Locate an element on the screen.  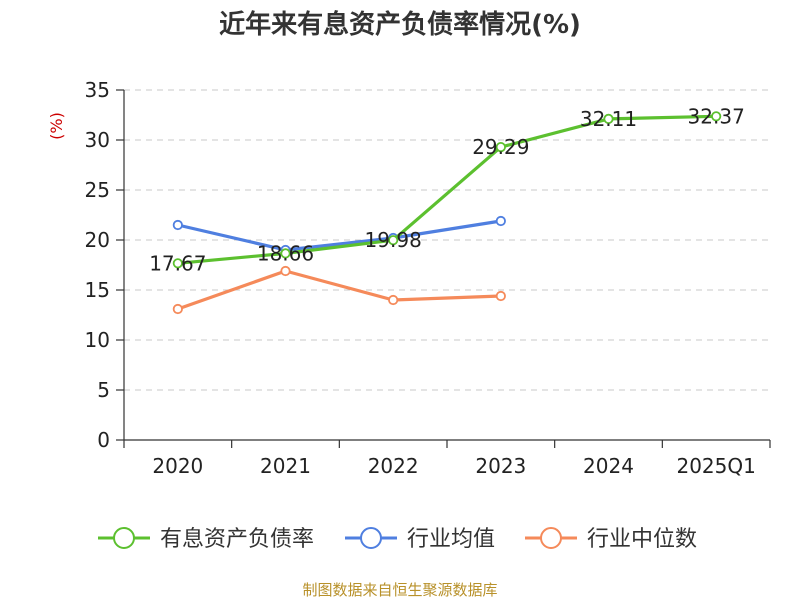
data-label: 29.29 is located at coordinates (500, 147).